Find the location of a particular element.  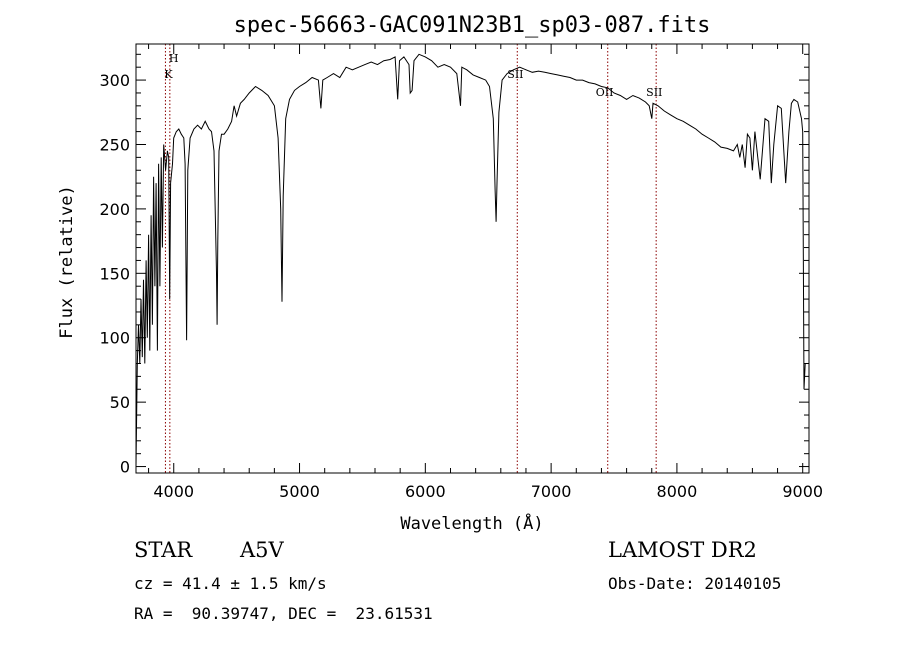

object-class: STAR is located at coordinates (163, 550).